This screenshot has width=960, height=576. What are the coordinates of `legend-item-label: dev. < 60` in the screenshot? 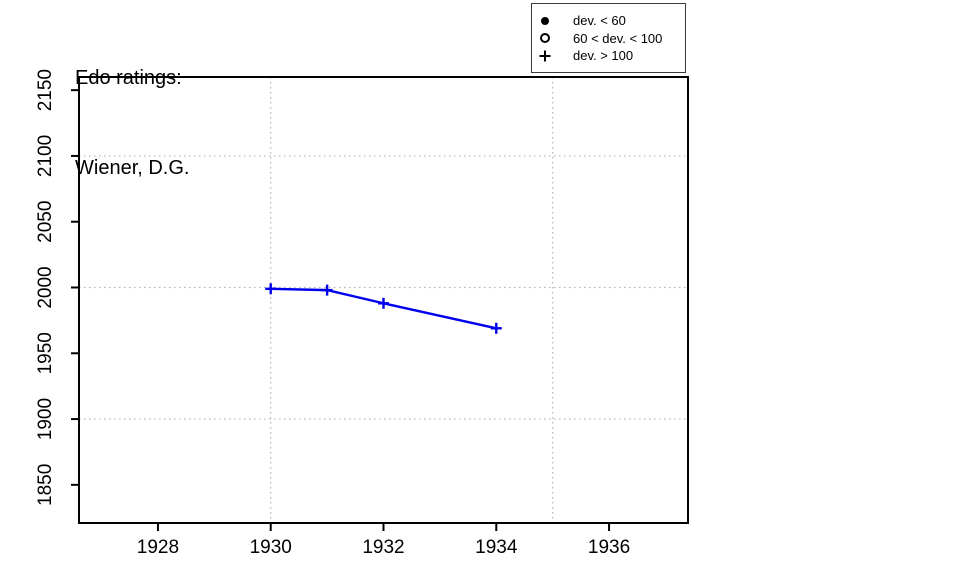 It's located at (599, 21).